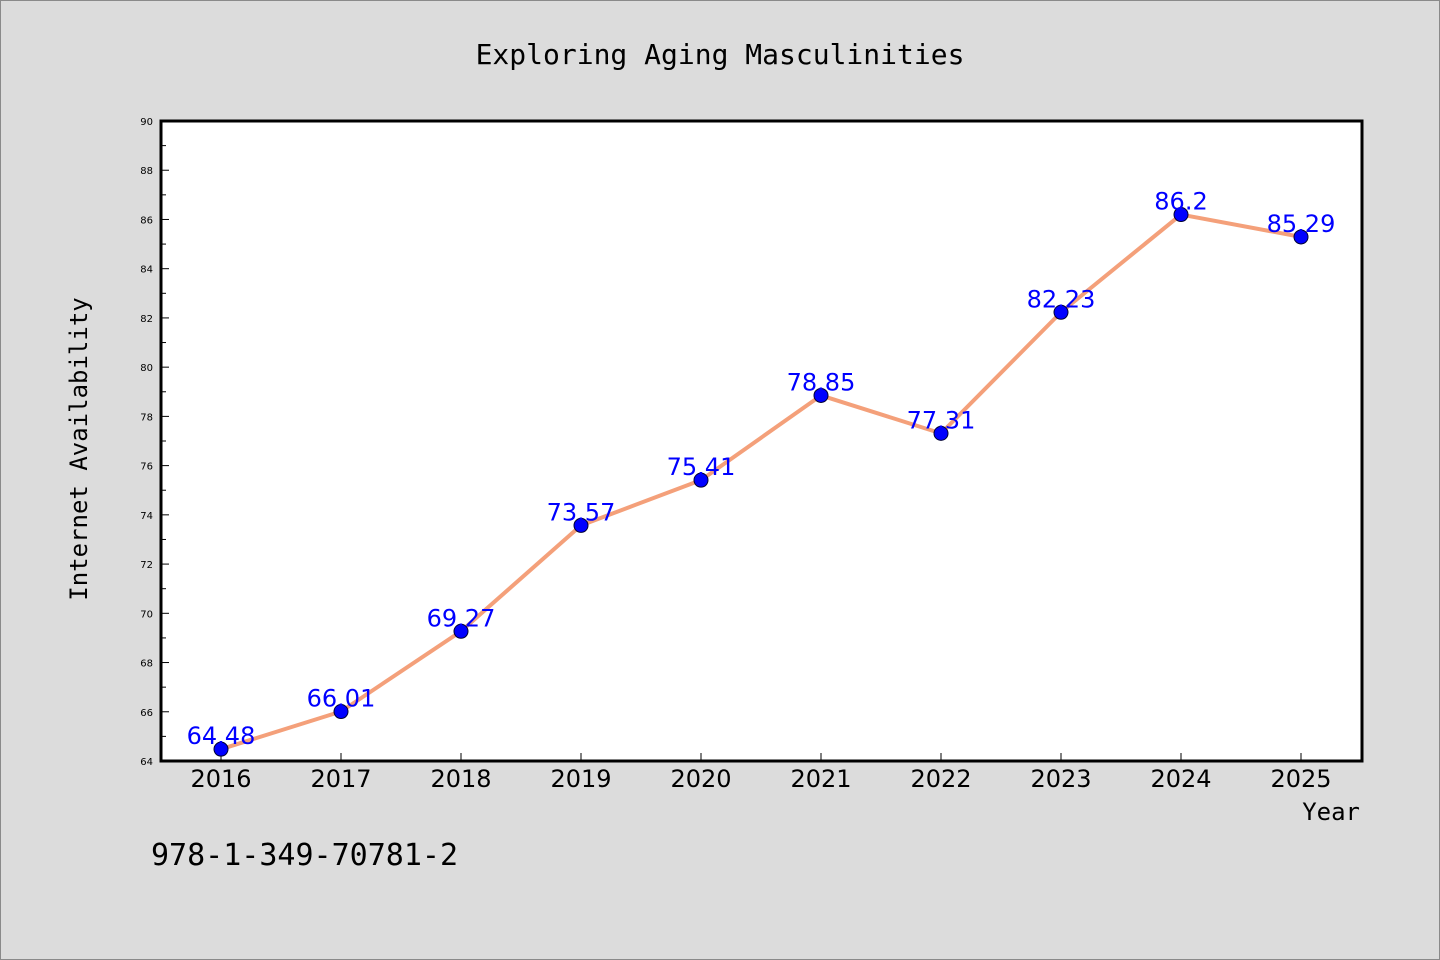 The height and width of the screenshot is (960, 1440). I want to click on y-tick-label: 72, so click(146, 565).